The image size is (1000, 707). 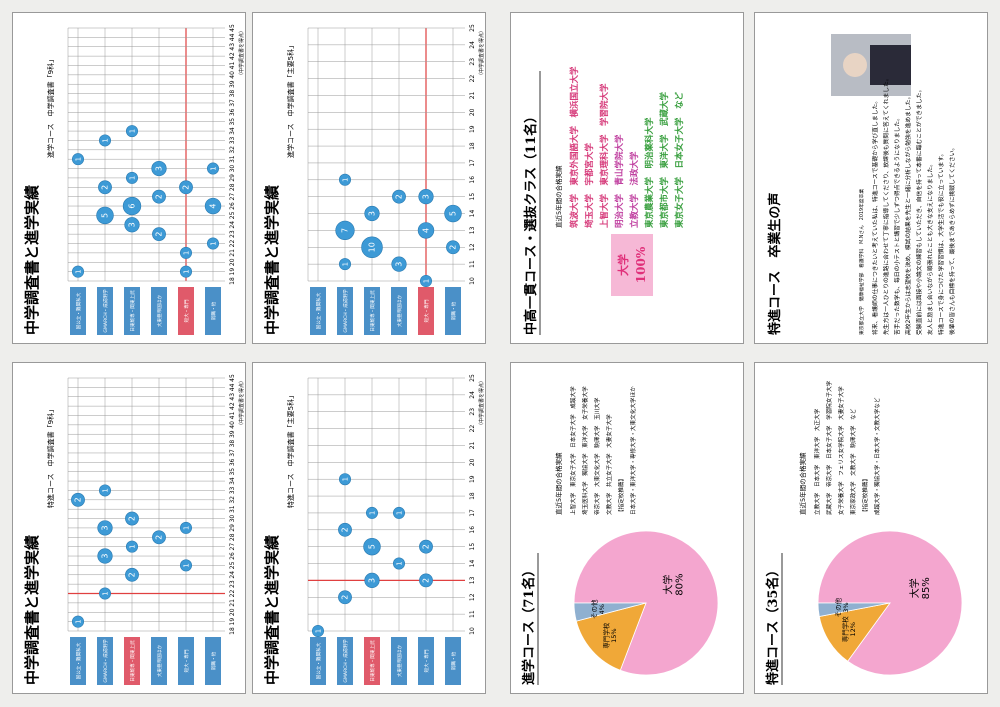 I want to click on university-line: 立教大学 法政大学, so click(x=634, y=189).